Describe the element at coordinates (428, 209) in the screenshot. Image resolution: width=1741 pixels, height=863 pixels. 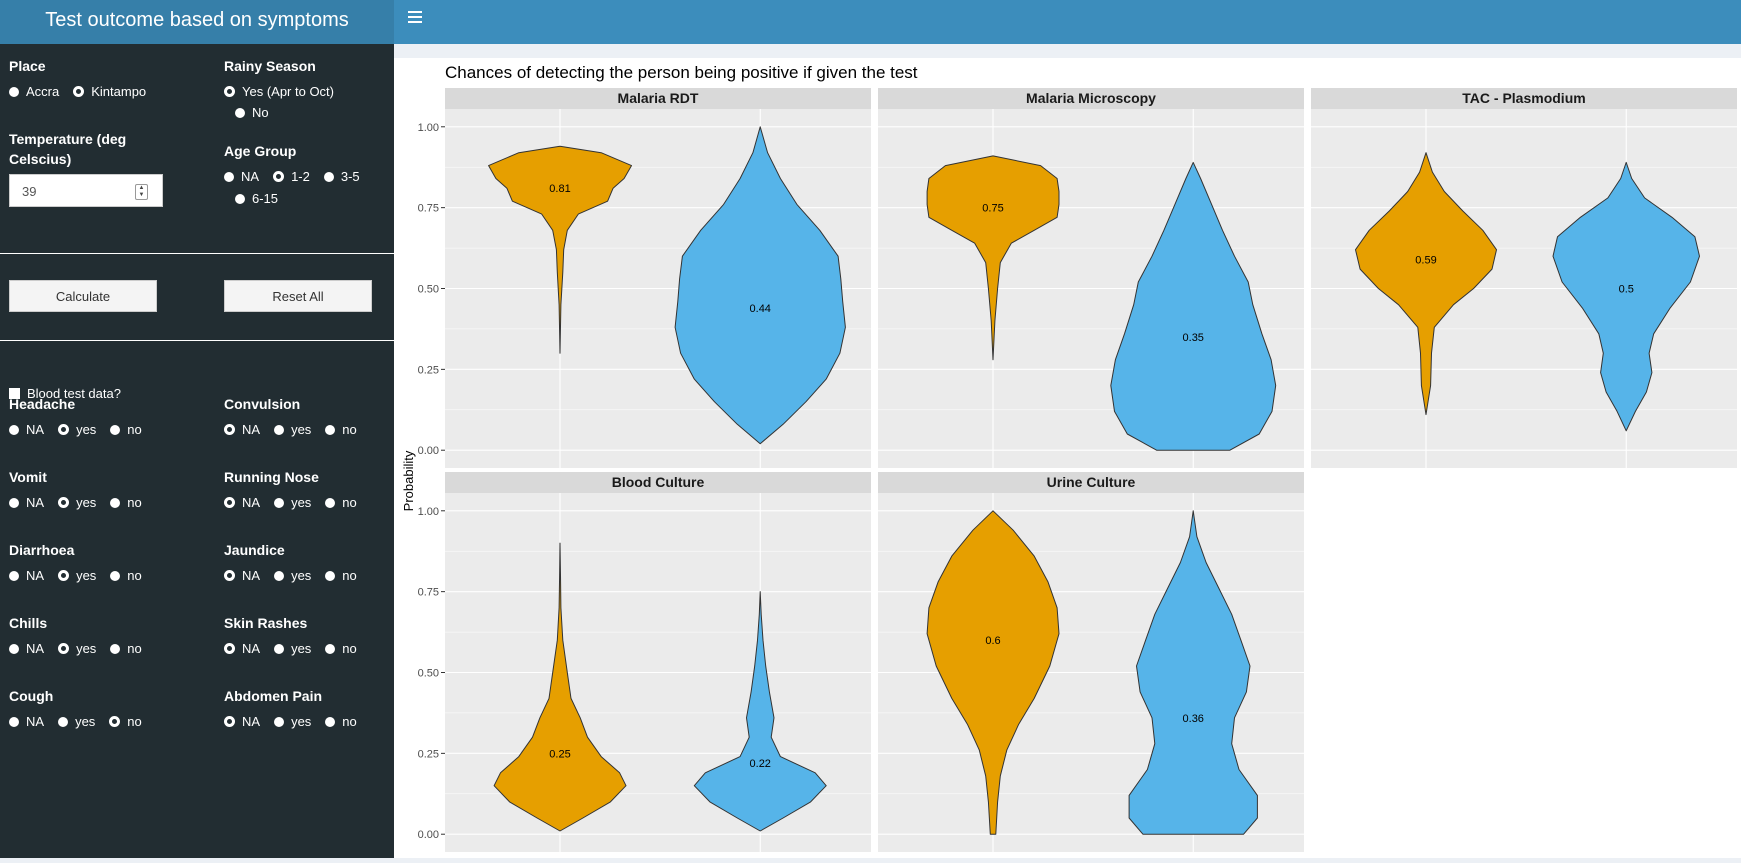
I see `y-tick-label: 0.75` at that location.